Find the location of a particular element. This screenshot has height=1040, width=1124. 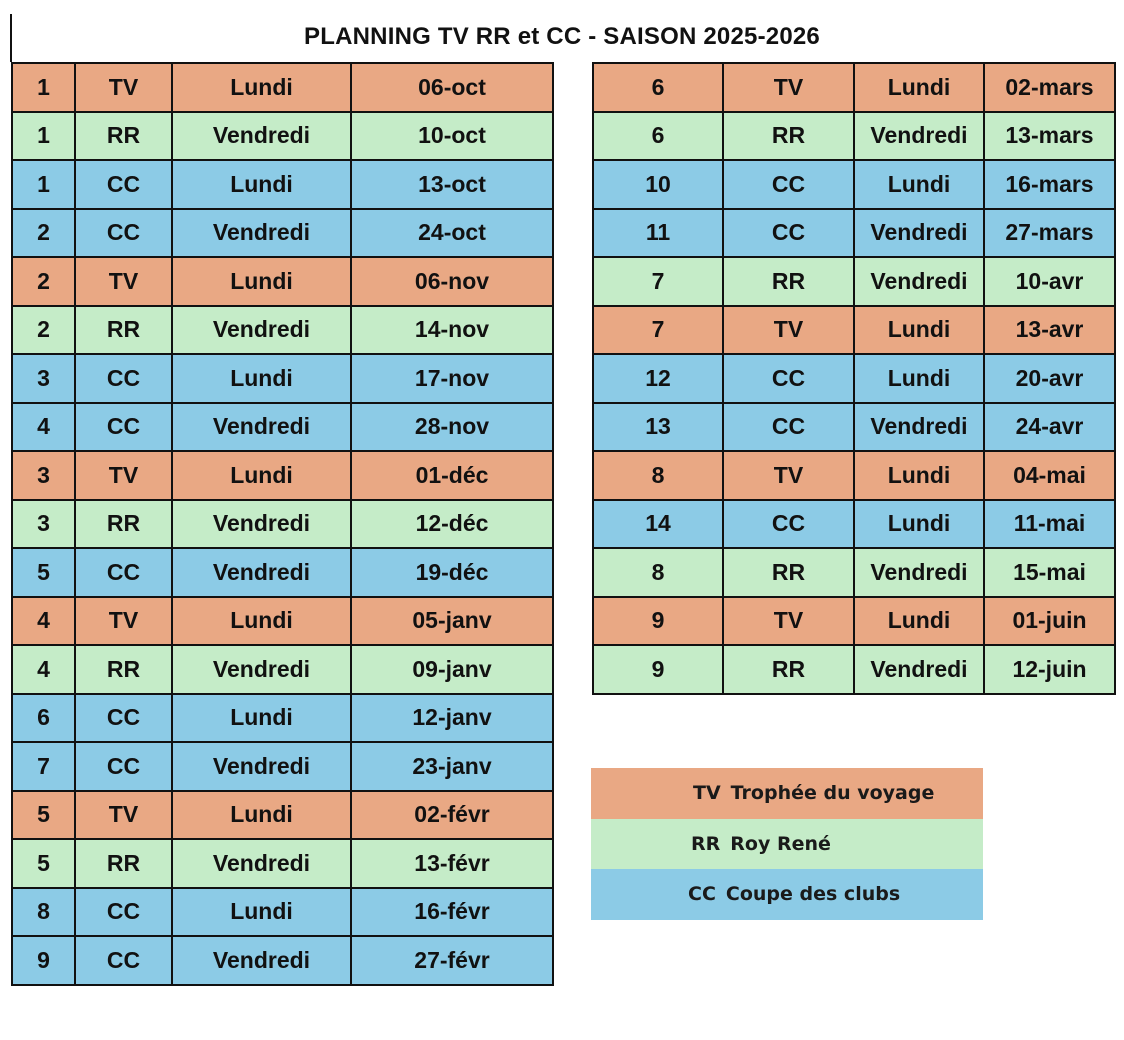

schedule-row: 6 TV Lundi 02-mars is located at coordinates (854, 87).